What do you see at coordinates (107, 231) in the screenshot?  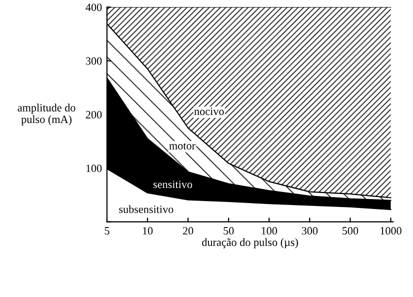 I see `x-tick-label: 5` at bounding box center [107, 231].